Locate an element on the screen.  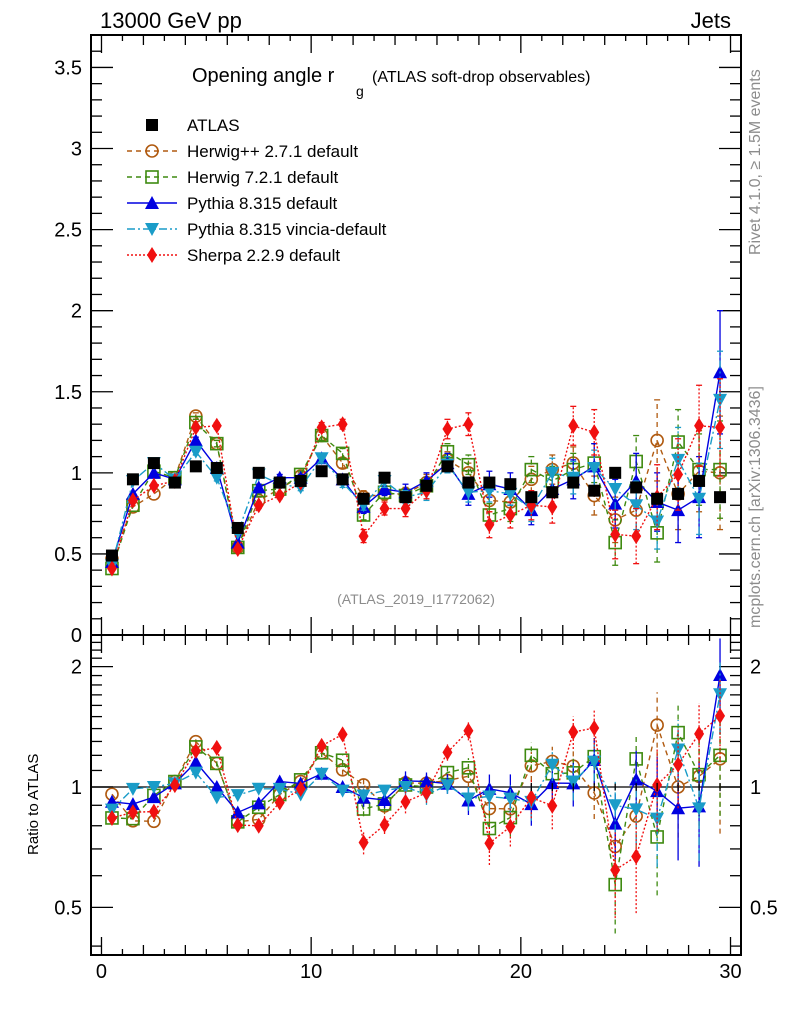
ratio-y-tick-label: 2 is located at coordinates (76, 668).